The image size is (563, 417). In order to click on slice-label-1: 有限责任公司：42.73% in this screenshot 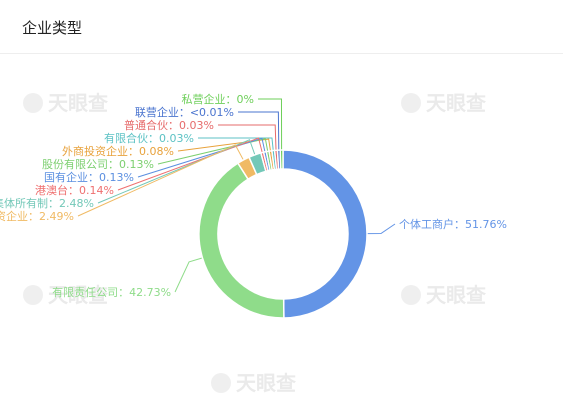, I will do `click(111, 292)`.